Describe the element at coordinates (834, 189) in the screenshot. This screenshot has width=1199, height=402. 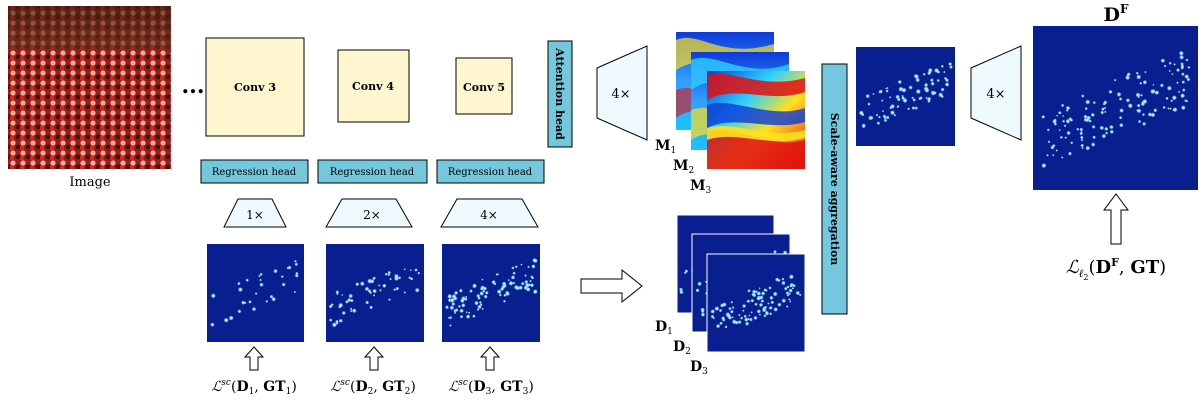
I see `scale-aware-aggregation: Scale-aware aggregation` at that location.